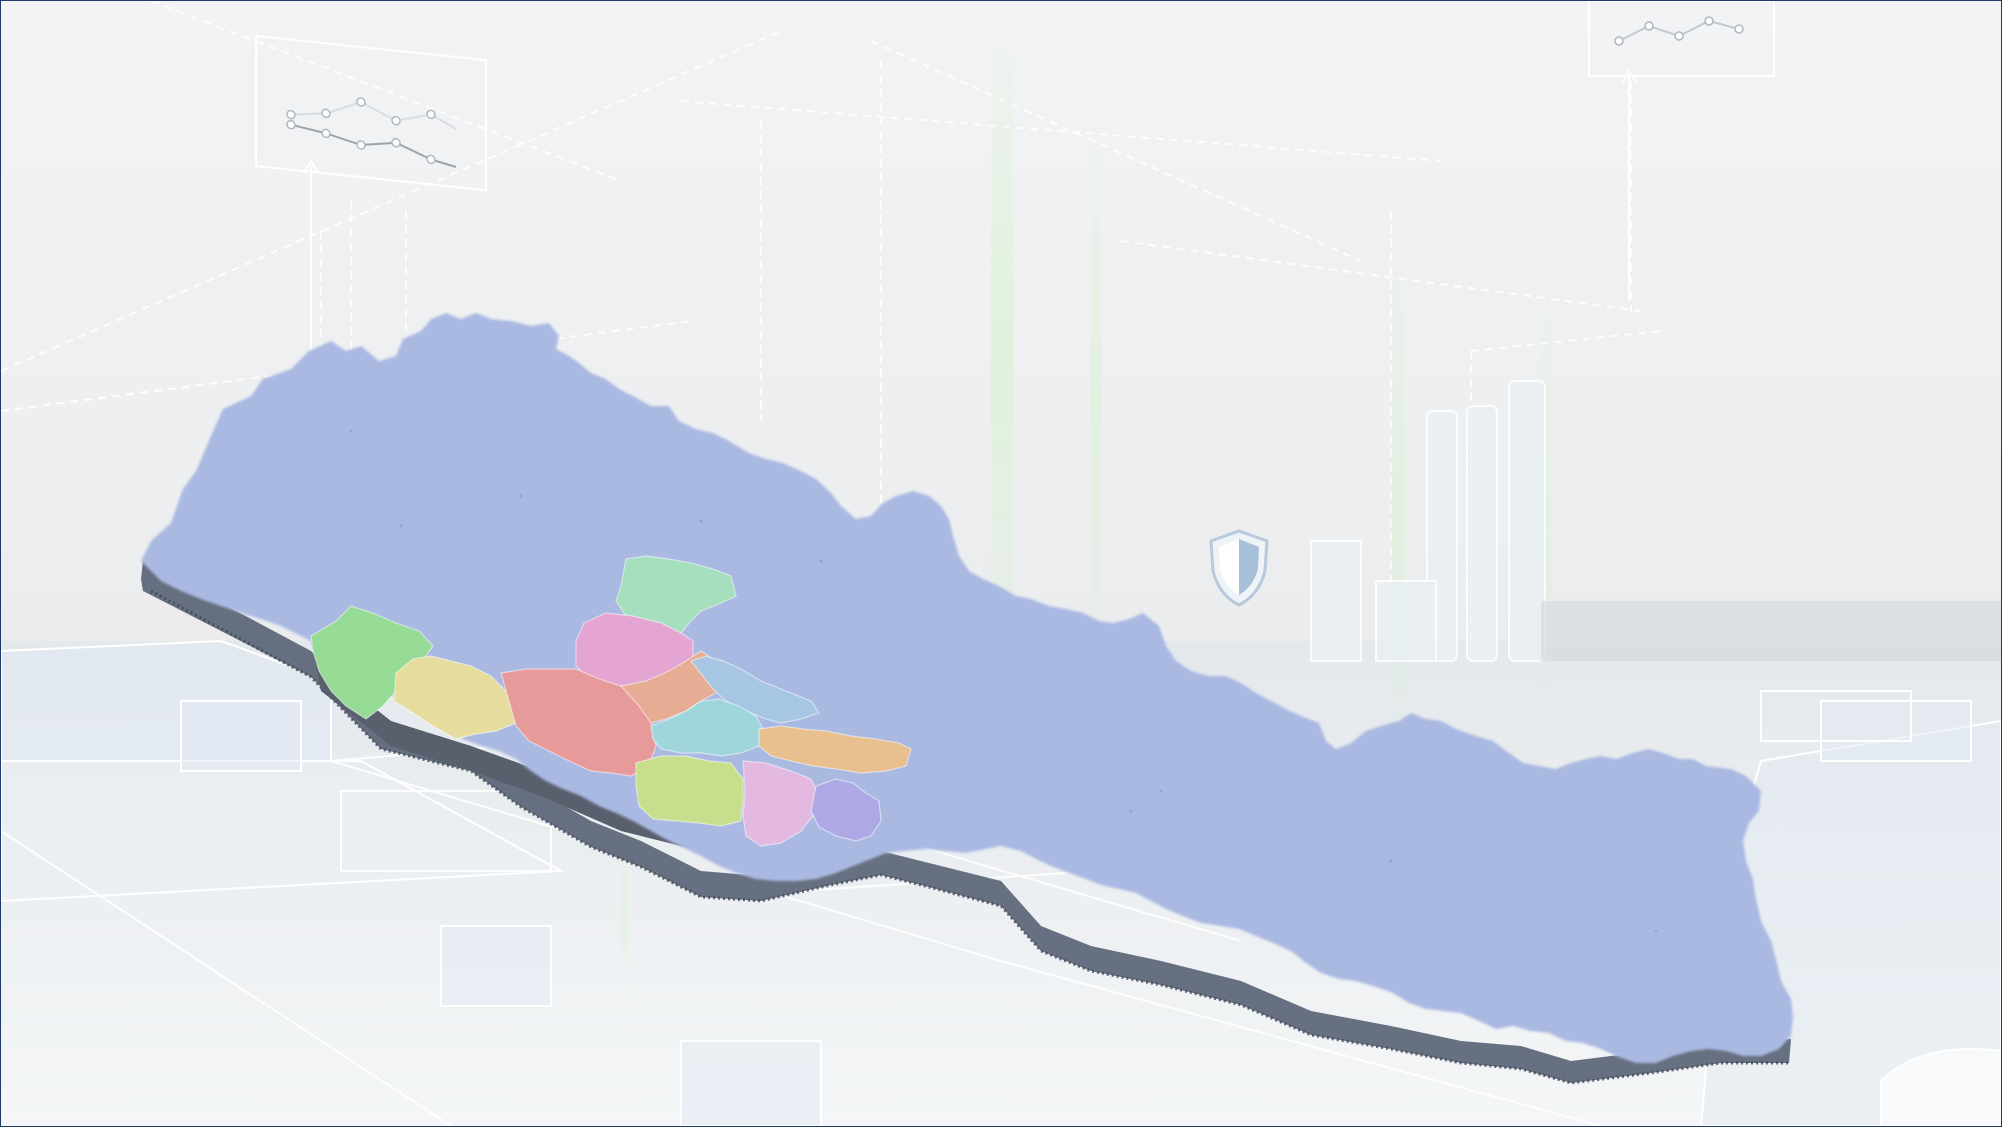  I want to click on chimney-towers, so click(1428, 521).